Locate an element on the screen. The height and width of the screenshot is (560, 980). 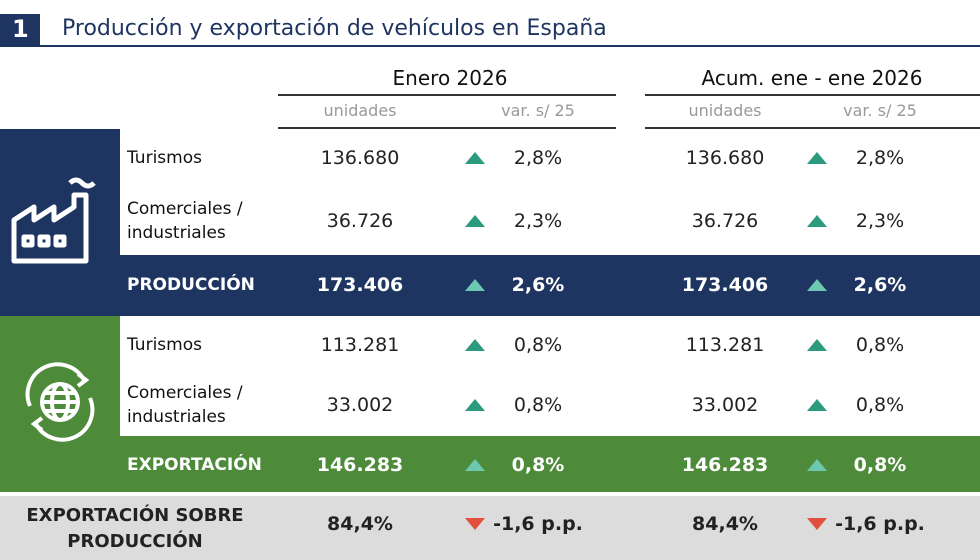
number-box is located at coordinates (20, 30).